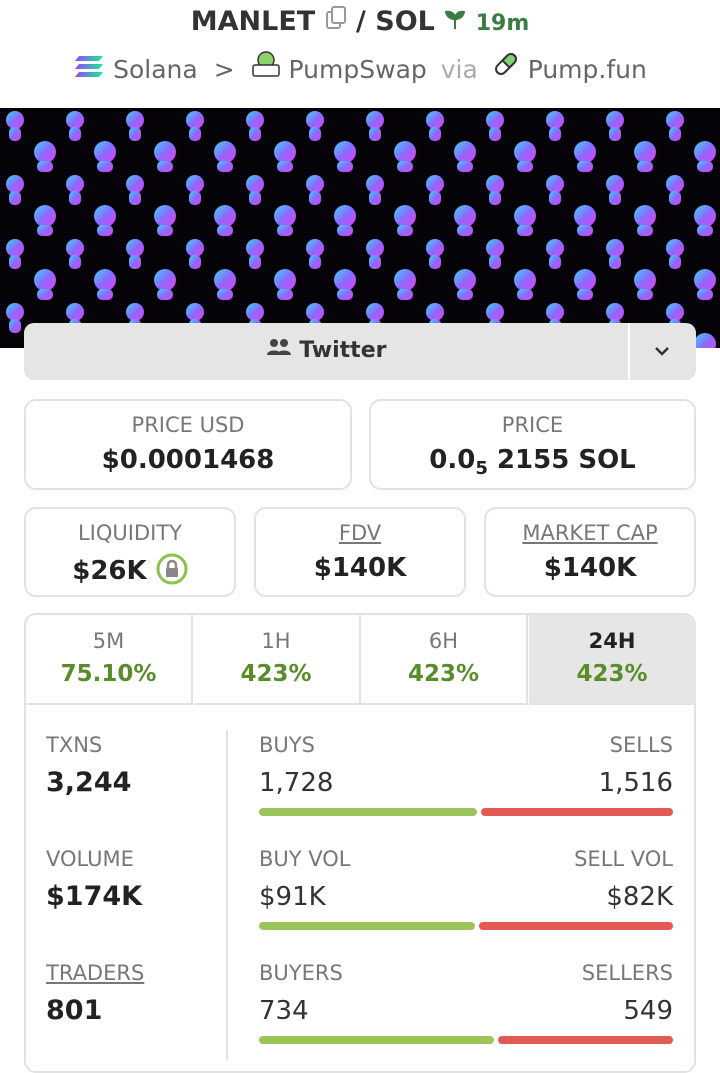  I want to click on split-right-label: SELLERS, so click(627, 973).